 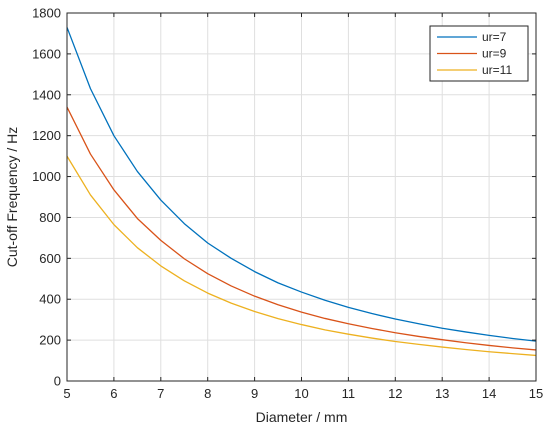 What do you see at coordinates (442, 393) in the screenshot?
I see `x-tick-label: 13` at bounding box center [442, 393].